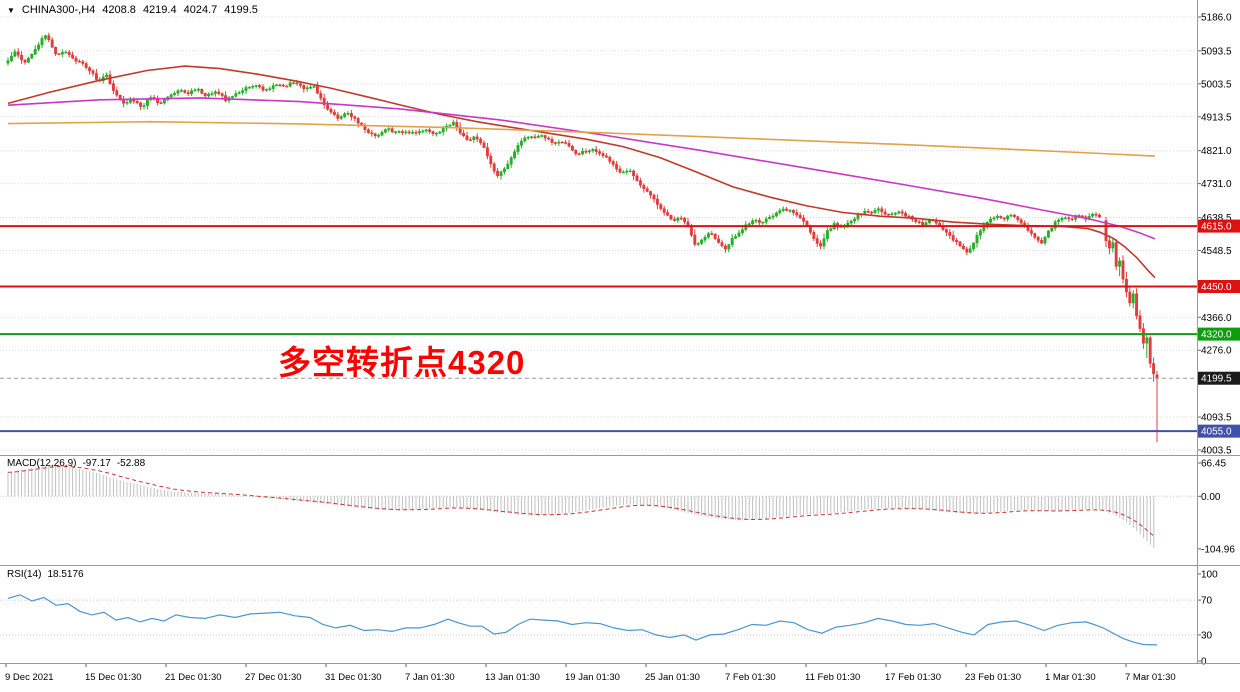 This screenshot has height=692, width=1240. I want to click on time-axis-scale, so click(598, 677).